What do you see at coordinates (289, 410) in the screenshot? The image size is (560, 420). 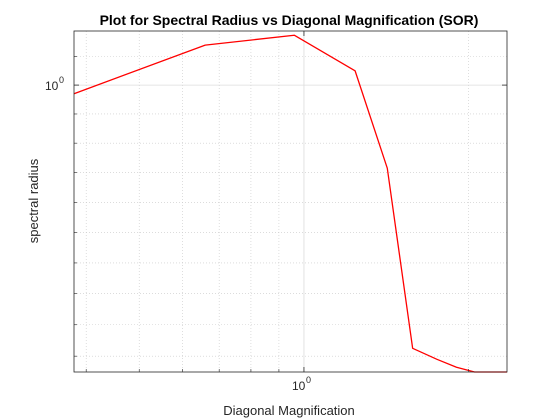 I see `x-axis-label: Diagonal Magnification` at bounding box center [289, 410].